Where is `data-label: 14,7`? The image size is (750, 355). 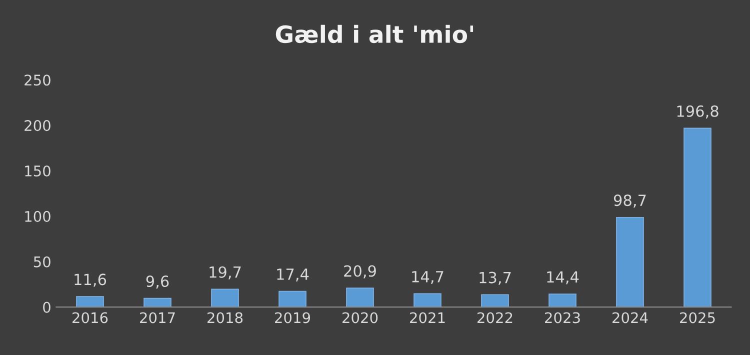
data-label: 14,7 is located at coordinates (428, 277).